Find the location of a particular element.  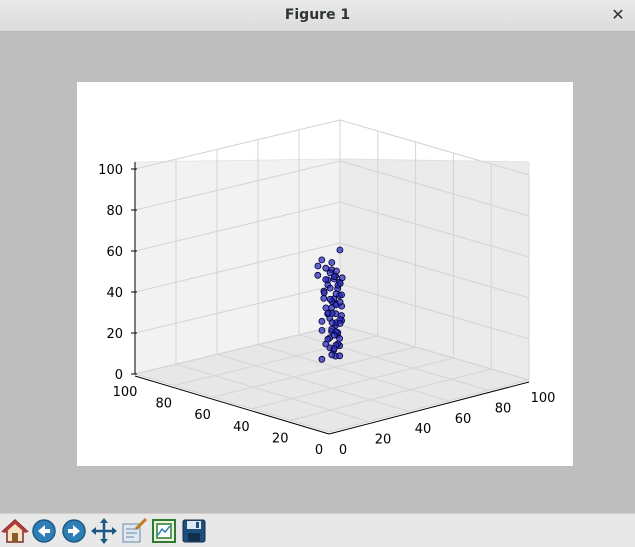

x-axis-line is located at coordinates (429, 408).